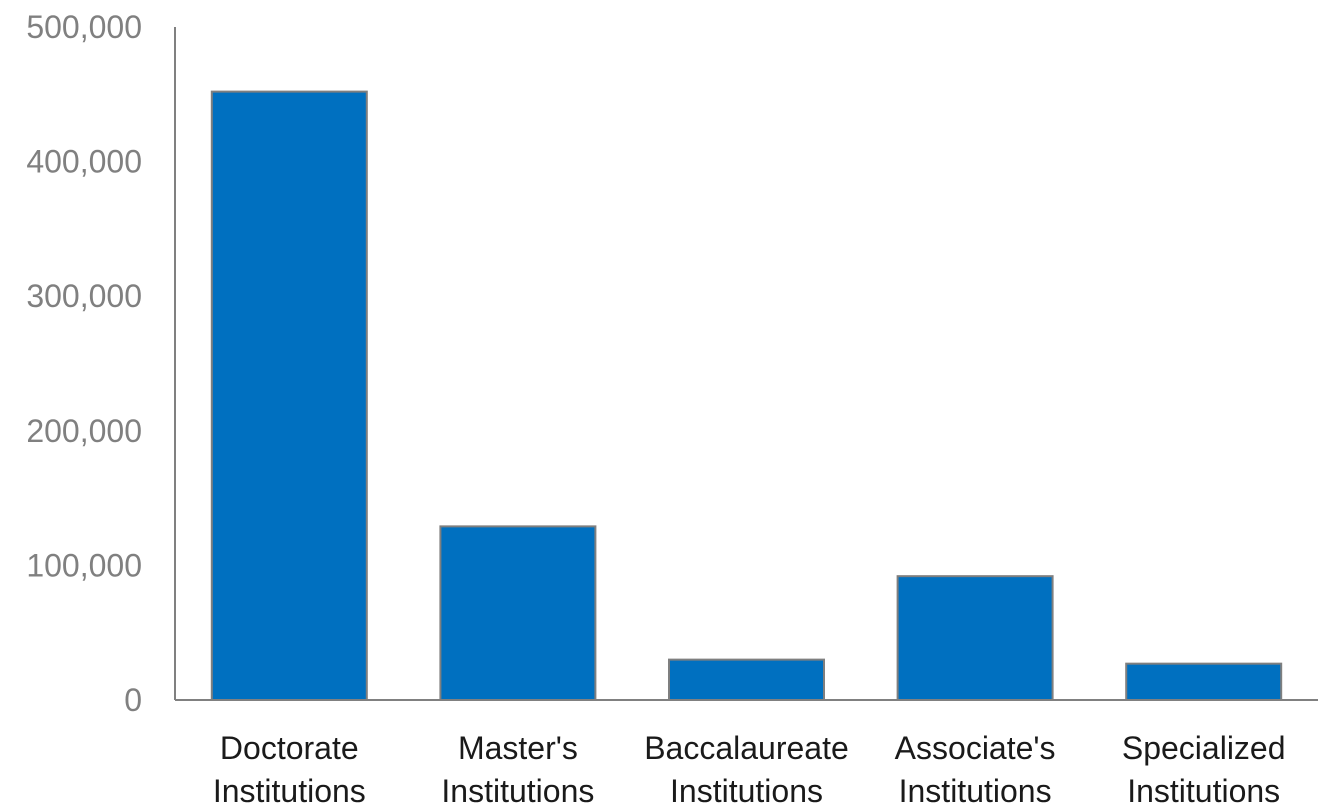  What do you see at coordinates (289, 769) in the screenshot?
I see `x-tick-label: Doctorate Institutions` at bounding box center [289, 769].